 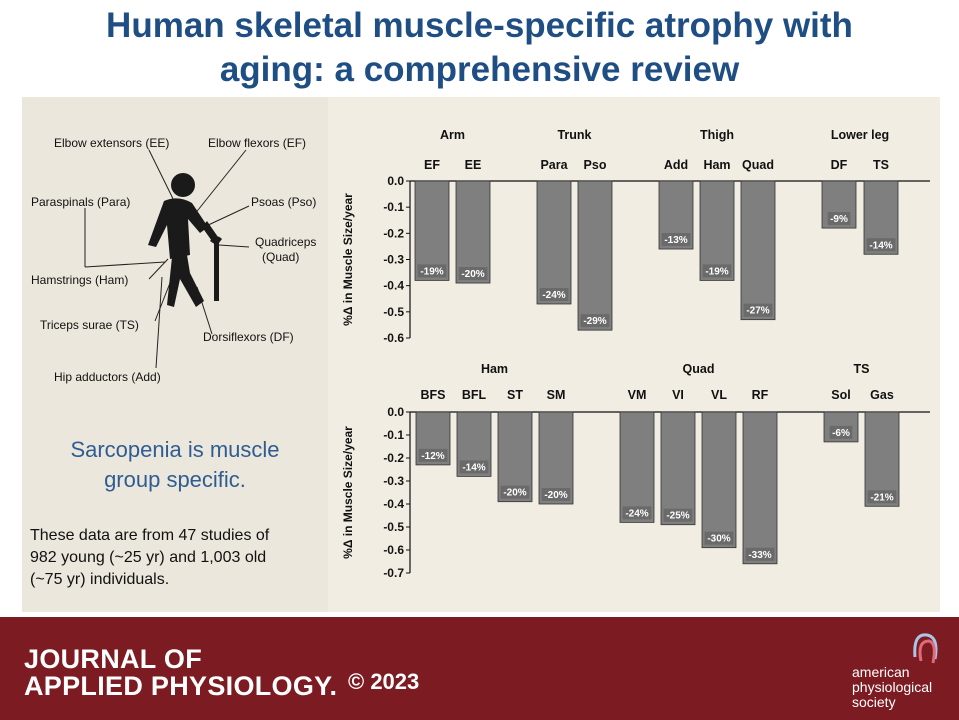 What do you see at coordinates (717, 230) in the screenshot?
I see `bar-ham` at bounding box center [717, 230].